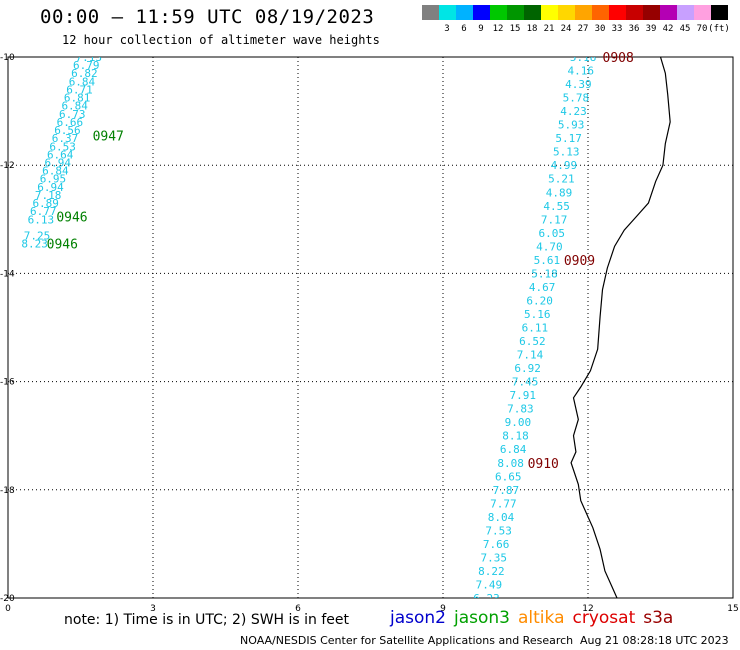 The height and width of the screenshot is (650, 740). Describe the element at coordinates (543, 464) in the screenshot. I see `pass-time-label: 0910` at that location.